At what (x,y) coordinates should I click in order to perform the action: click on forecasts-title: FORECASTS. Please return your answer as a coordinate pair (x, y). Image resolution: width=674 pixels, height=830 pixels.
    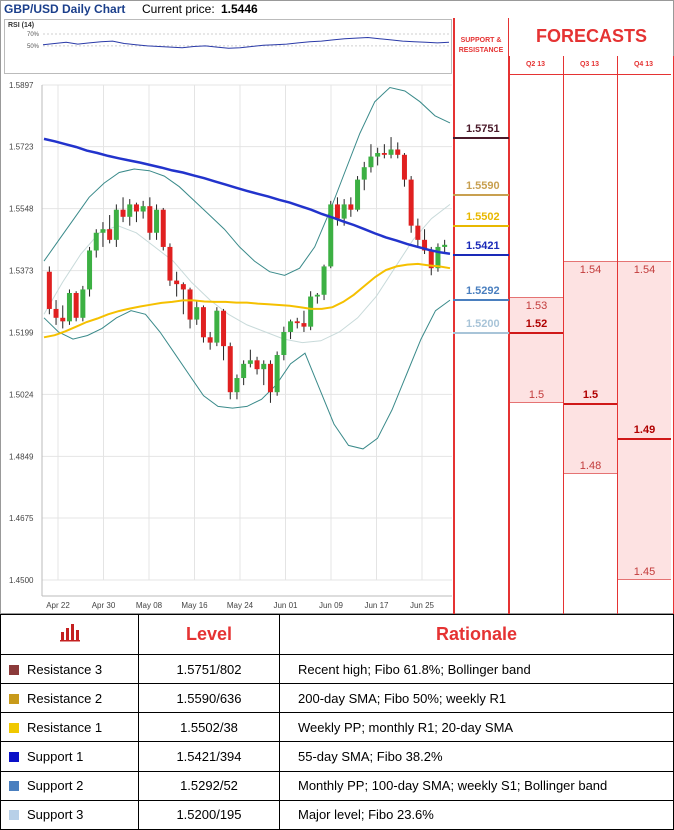
    Looking at the image, I should click on (591, 36).